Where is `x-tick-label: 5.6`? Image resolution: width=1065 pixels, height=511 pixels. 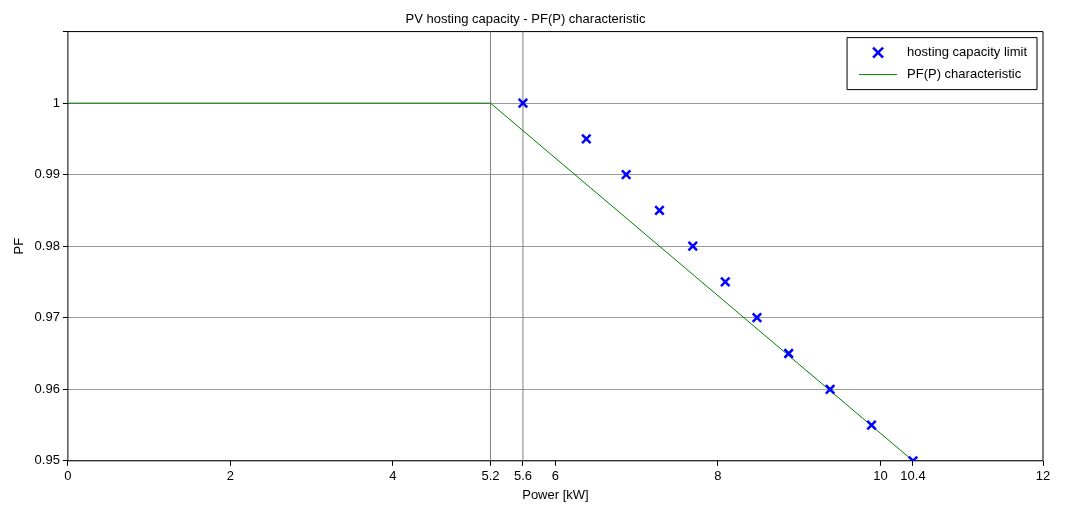 x-tick-label: 5.6 is located at coordinates (522, 476).